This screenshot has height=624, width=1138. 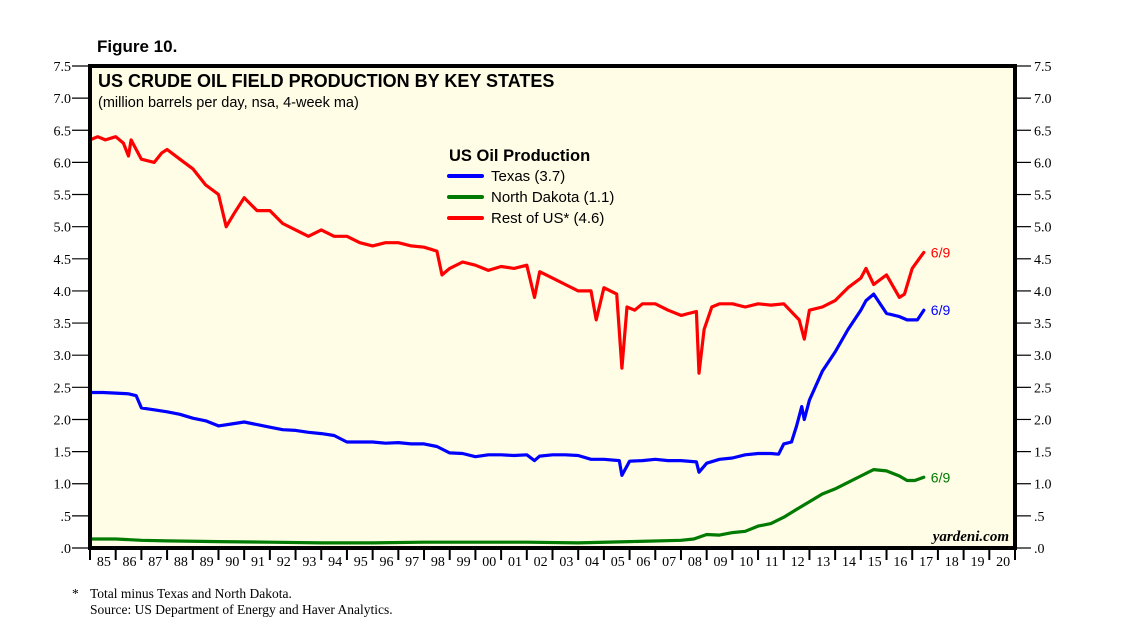 I want to click on series-line-north-dakota, so click(x=507, y=506).